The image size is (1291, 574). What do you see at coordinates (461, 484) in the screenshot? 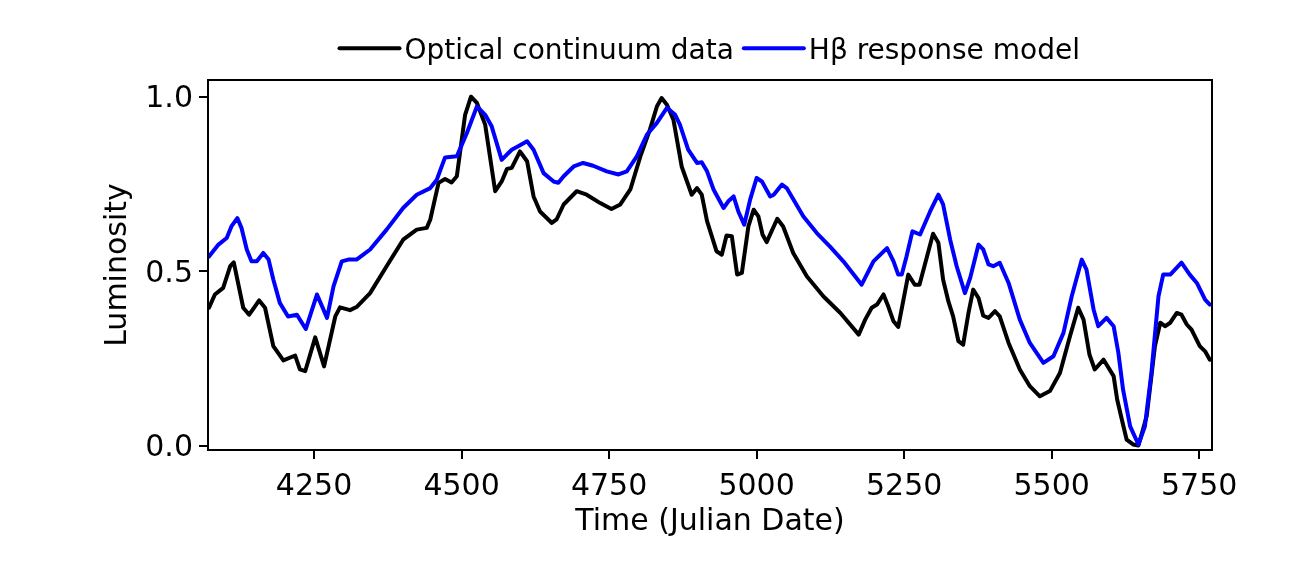
I see `x-tick-label: 4500` at bounding box center [461, 484].